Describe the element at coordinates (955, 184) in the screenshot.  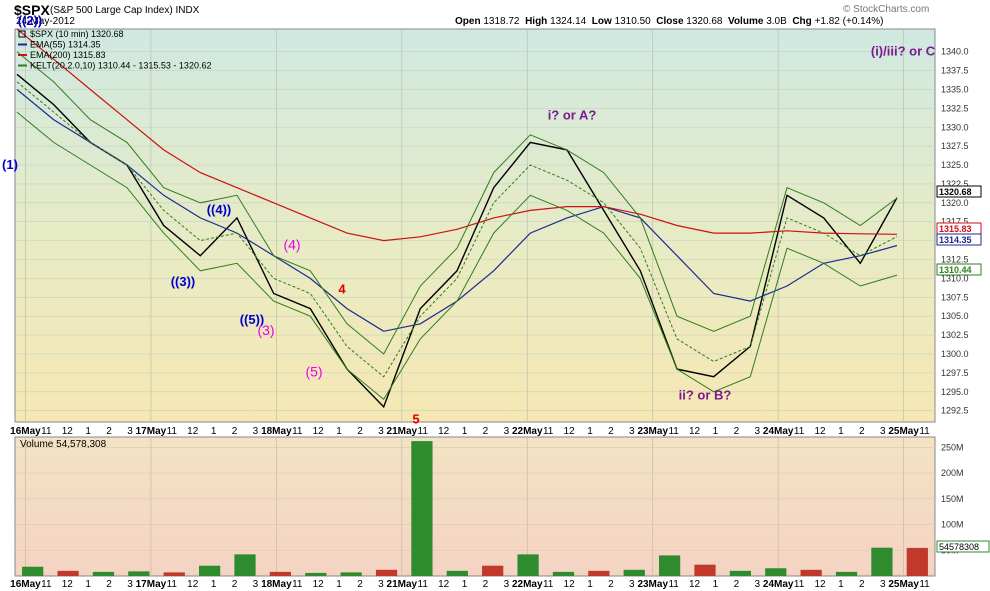
I see `price-tick-label: 1322.5` at that location.